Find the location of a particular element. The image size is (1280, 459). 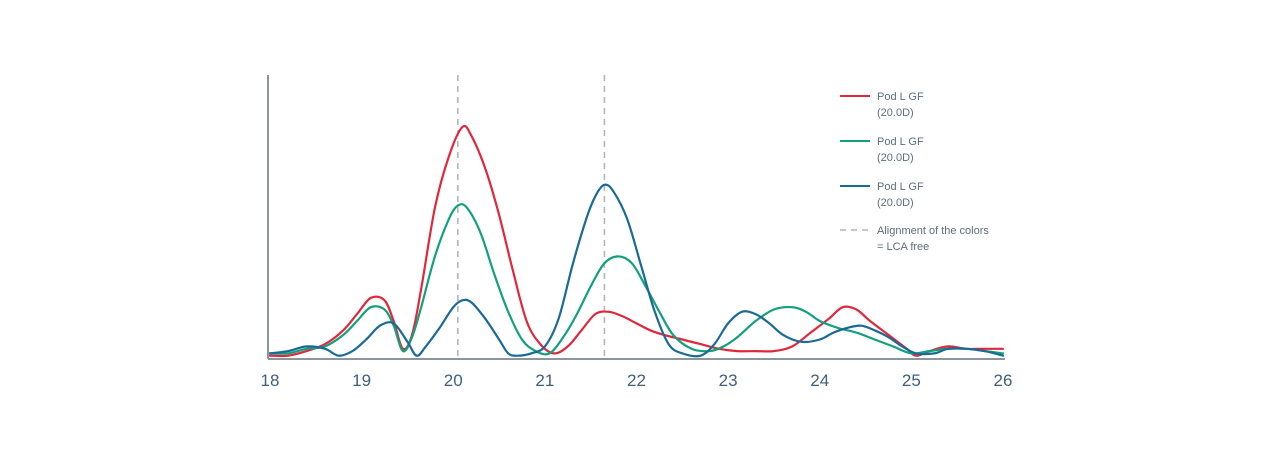

legend-label-4-line-1: Alignment of the colors is located at coordinates (933, 231).